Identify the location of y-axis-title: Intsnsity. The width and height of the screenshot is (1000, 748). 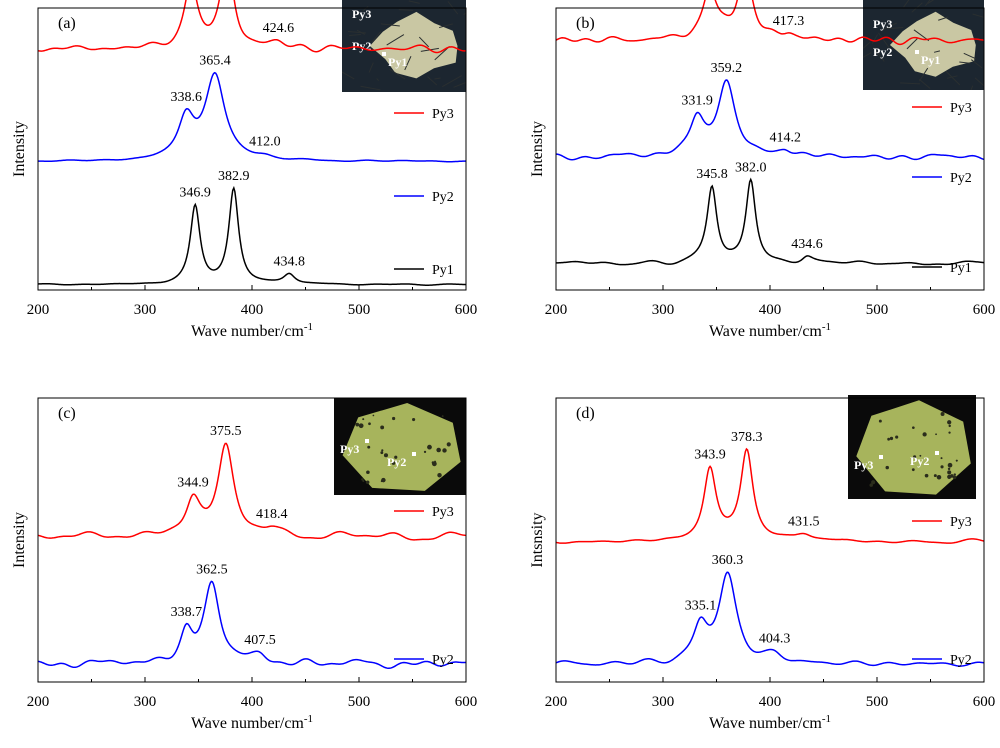
(537, 539).